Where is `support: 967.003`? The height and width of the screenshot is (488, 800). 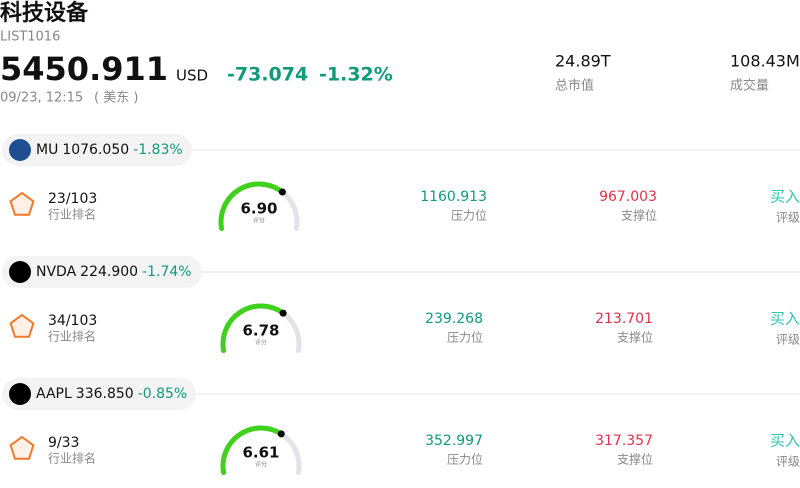 support: 967.003 is located at coordinates (628, 197).